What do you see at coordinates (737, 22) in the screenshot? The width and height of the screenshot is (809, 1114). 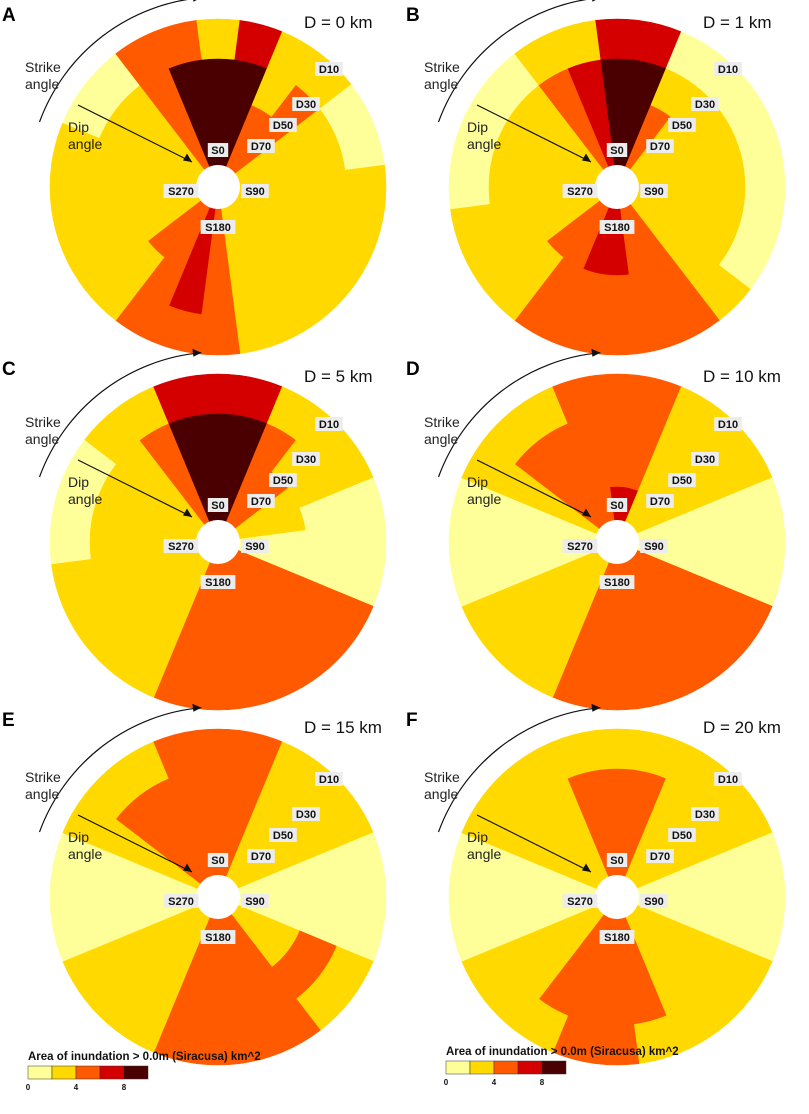 I see `panel-title: D = 1 km` at bounding box center [737, 22].